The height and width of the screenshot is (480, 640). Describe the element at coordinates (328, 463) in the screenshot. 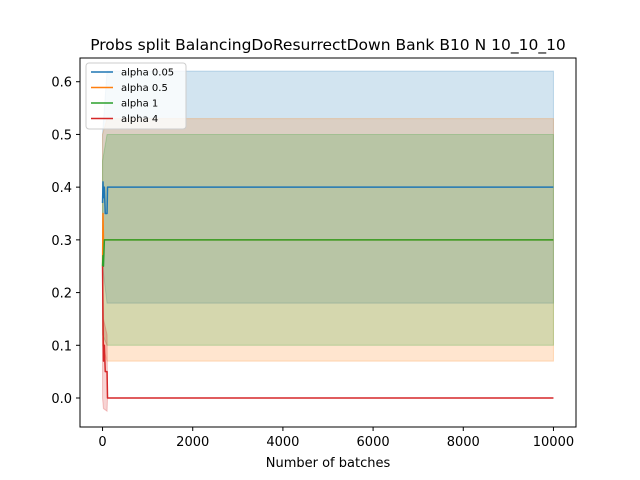

I see `x-axis-label: Number of batches` at that location.